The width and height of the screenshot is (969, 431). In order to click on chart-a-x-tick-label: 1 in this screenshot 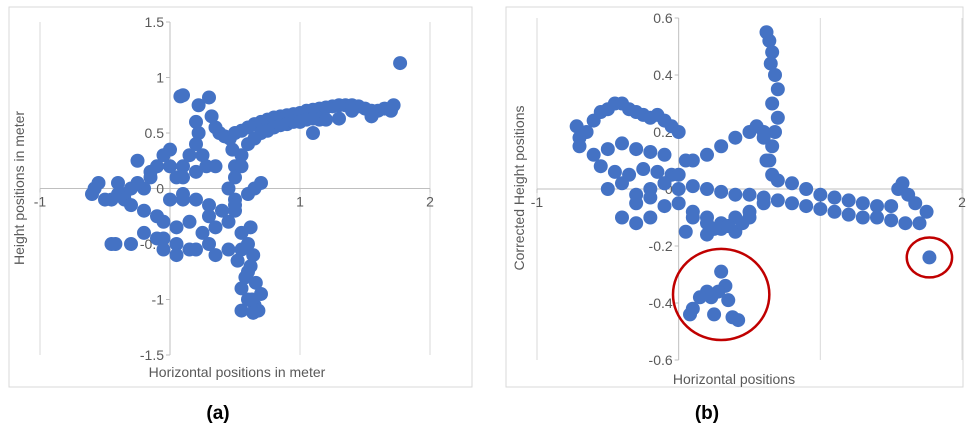, I will do `click(300, 202)`.